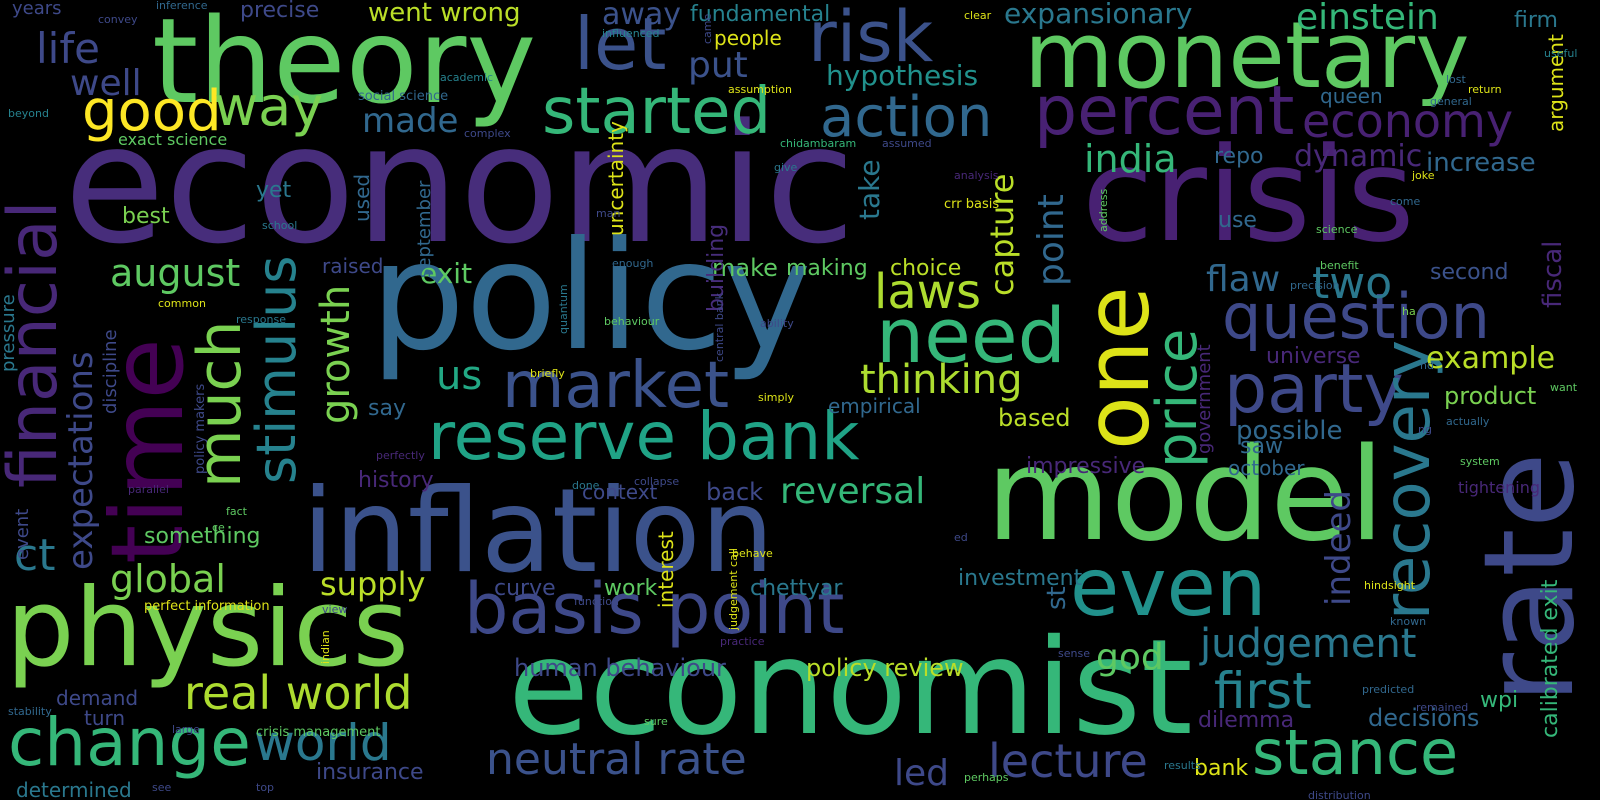 The height and width of the screenshot is (800, 1600). What do you see at coordinates (1168, 587) in the screenshot?
I see `word: even` at bounding box center [1168, 587].